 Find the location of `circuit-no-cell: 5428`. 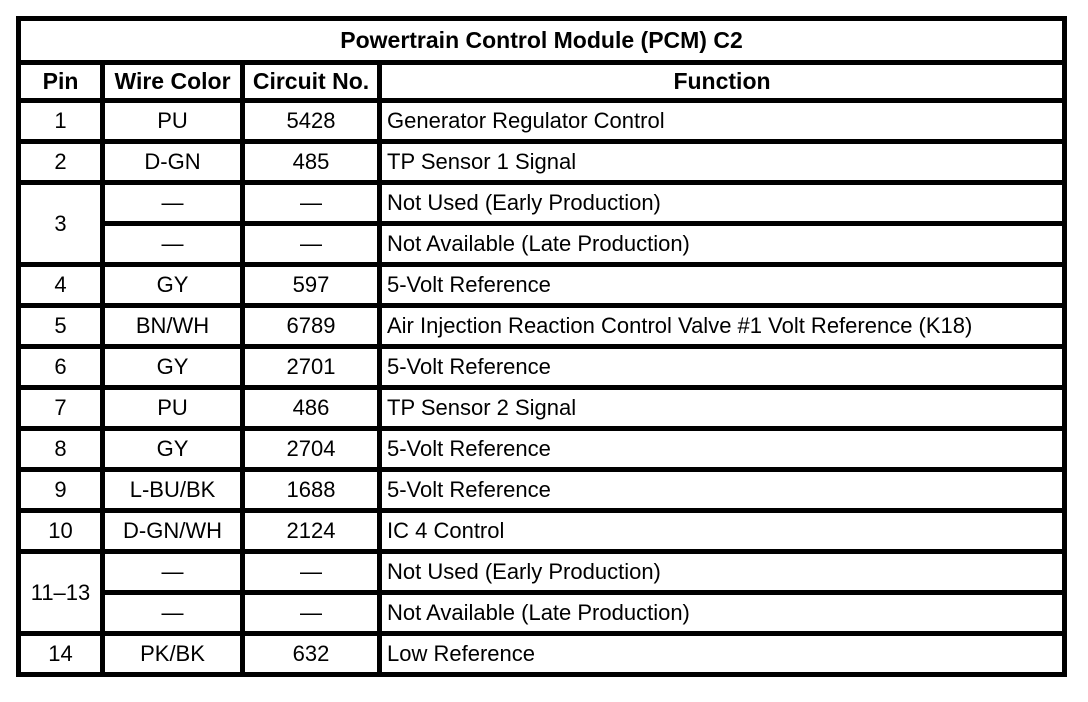

circuit-no-cell: 5428 is located at coordinates (311, 121).